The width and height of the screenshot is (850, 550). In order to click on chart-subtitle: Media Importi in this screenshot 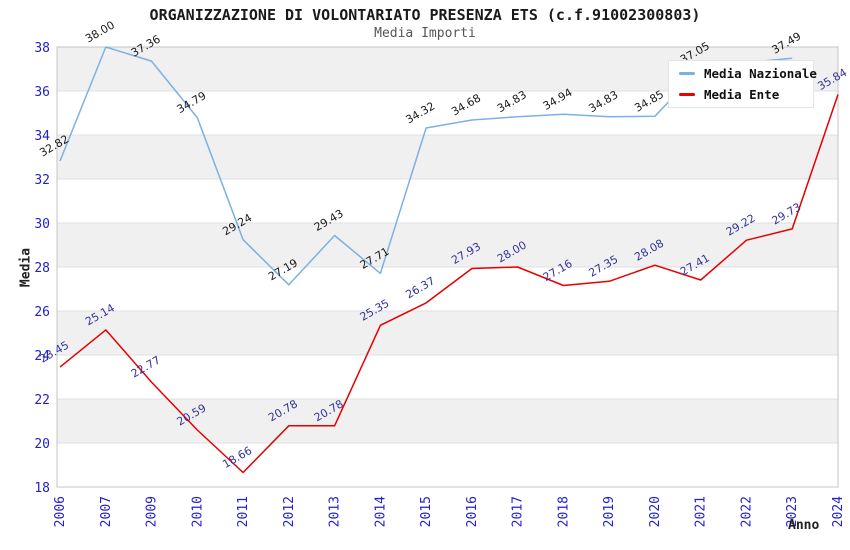, I will do `click(425, 33)`.